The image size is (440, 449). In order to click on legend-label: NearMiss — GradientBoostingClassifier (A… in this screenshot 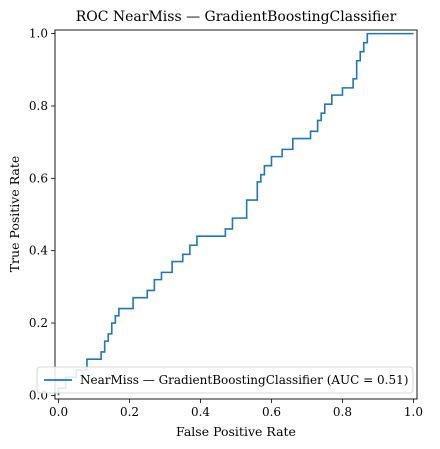, I will do `click(244, 380)`.